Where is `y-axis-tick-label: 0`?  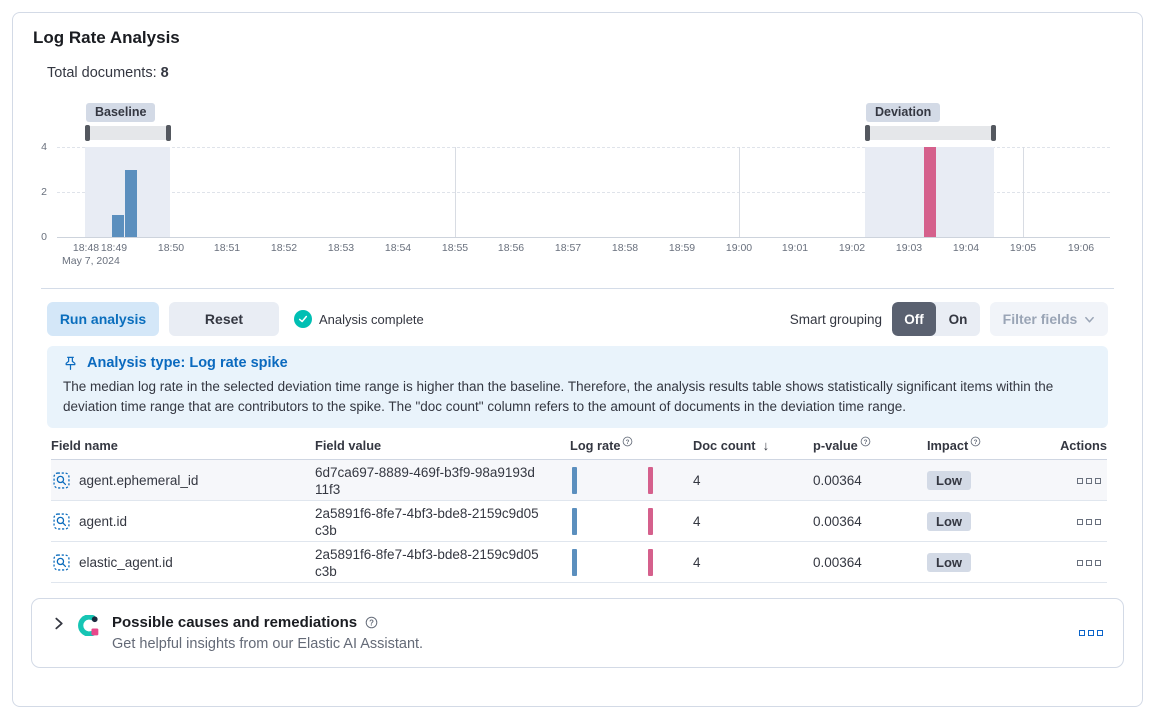
y-axis-tick-label: 0 is located at coordinates (44, 237).